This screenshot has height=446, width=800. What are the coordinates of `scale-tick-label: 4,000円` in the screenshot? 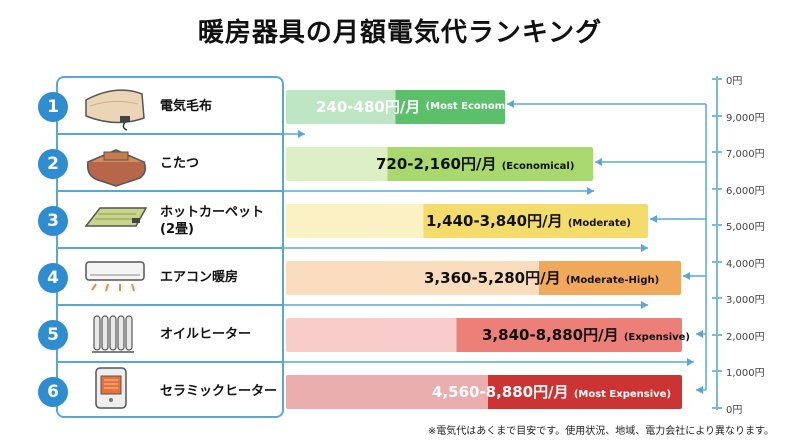 It's located at (745, 264).